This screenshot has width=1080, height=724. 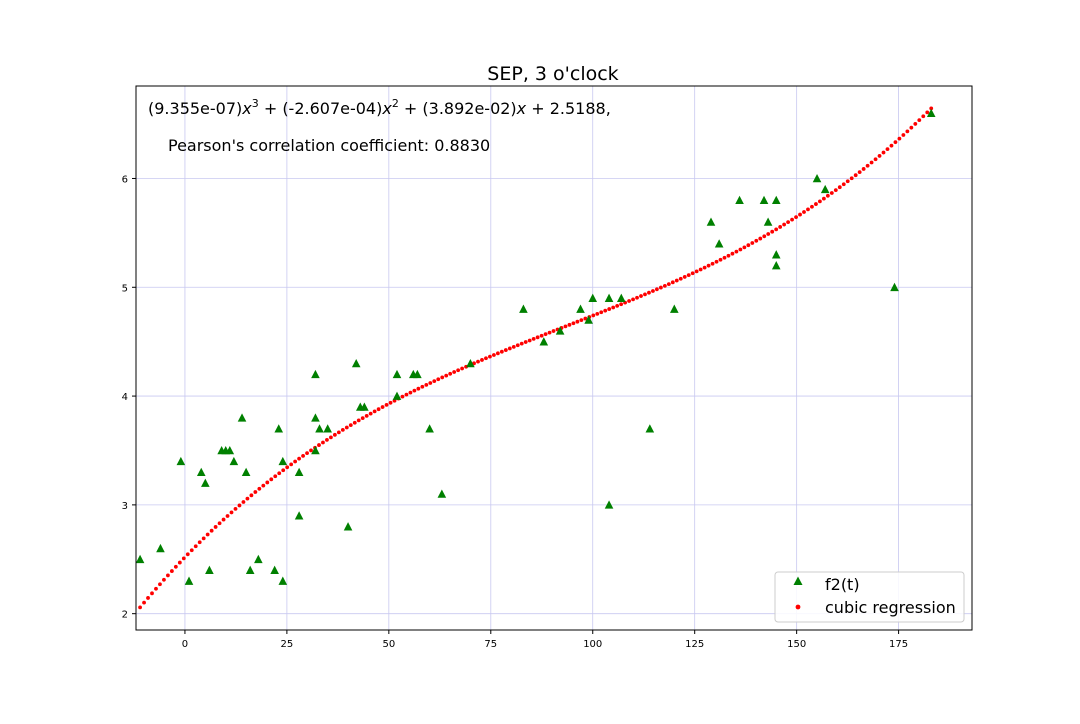 What do you see at coordinates (255, 103) in the screenshot?
I see `equation-exp-3: 3` at bounding box center [255, 103].